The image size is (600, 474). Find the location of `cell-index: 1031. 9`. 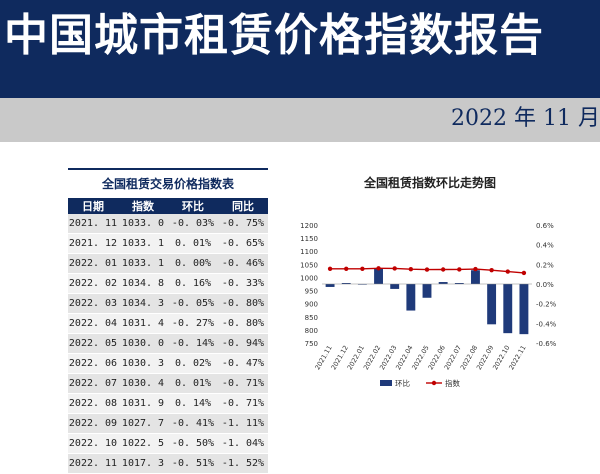

cell-index: 1031. 9 is located at coordinates (143, 403).